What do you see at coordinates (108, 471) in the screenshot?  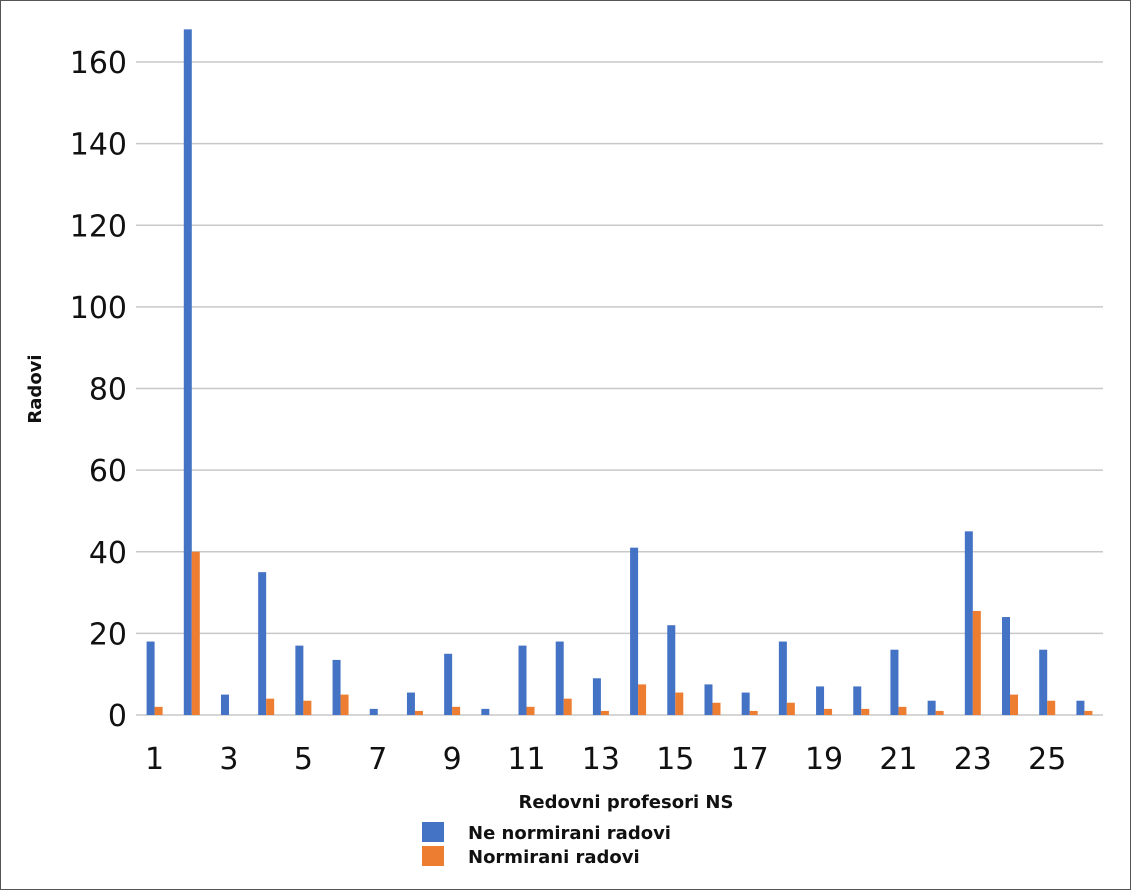 I see `y-tick-label: 60` at bounding box center [108, 471].